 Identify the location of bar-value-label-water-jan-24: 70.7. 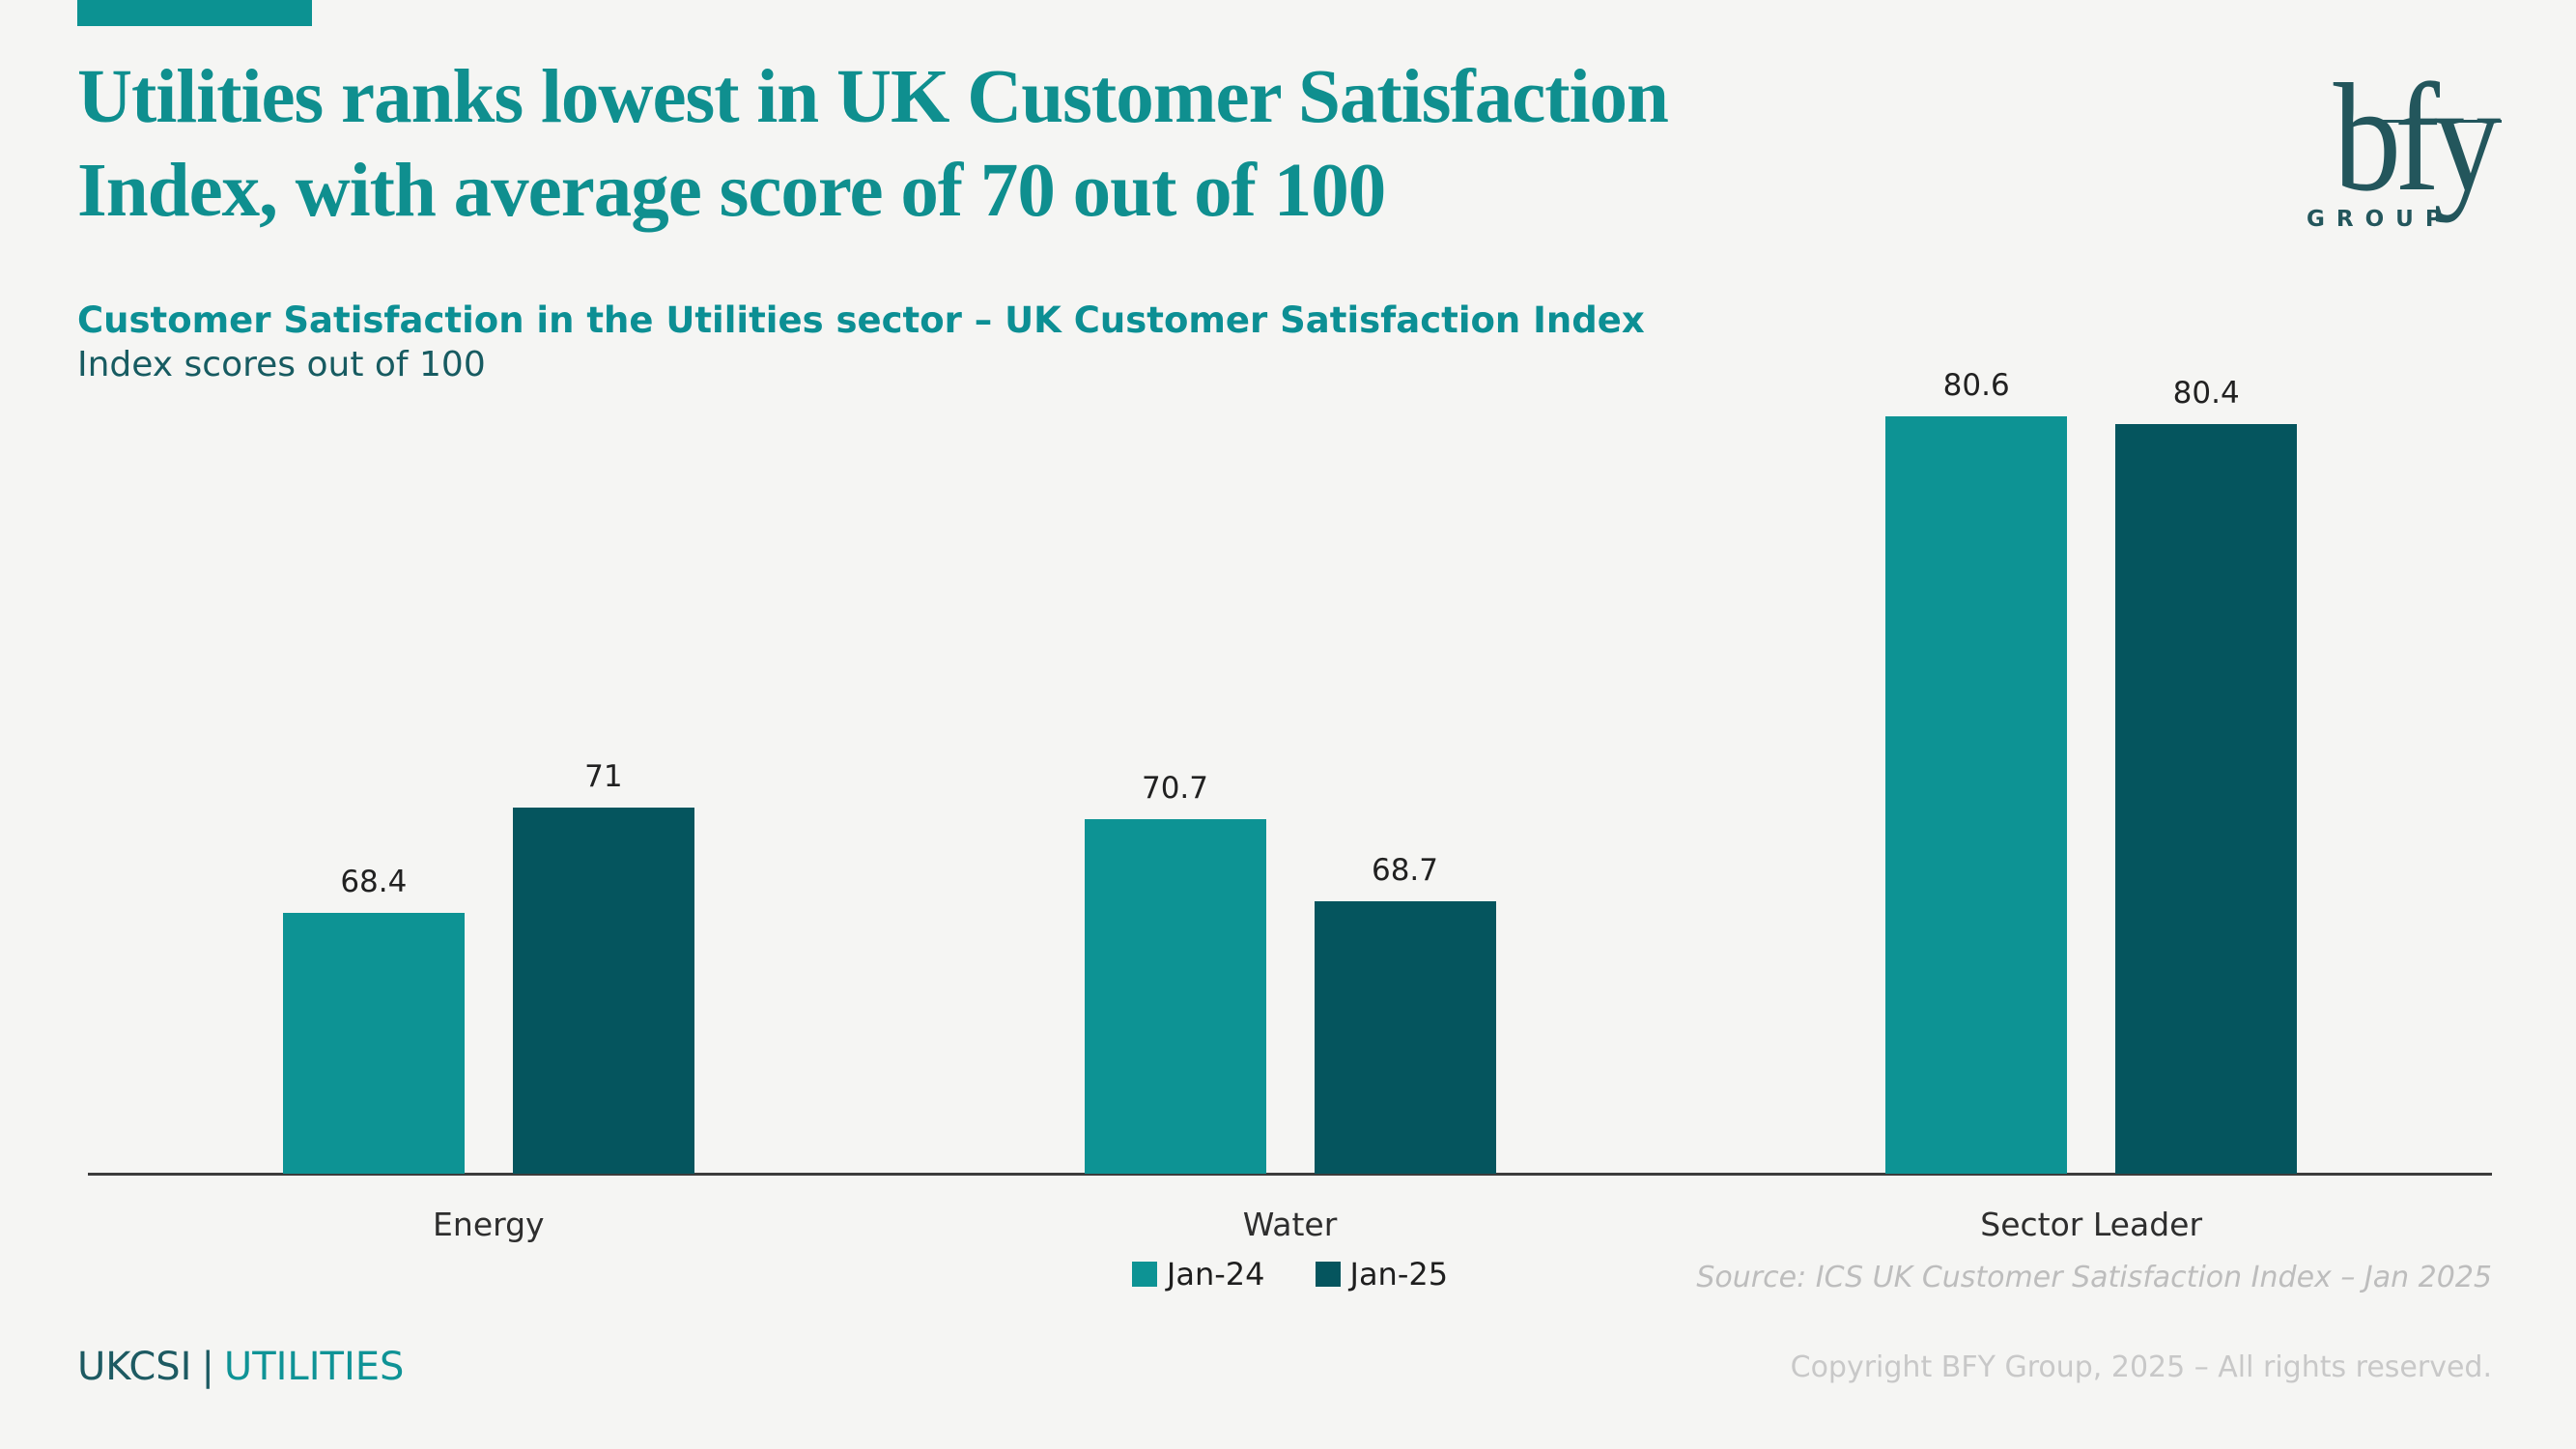
(1175, 789).